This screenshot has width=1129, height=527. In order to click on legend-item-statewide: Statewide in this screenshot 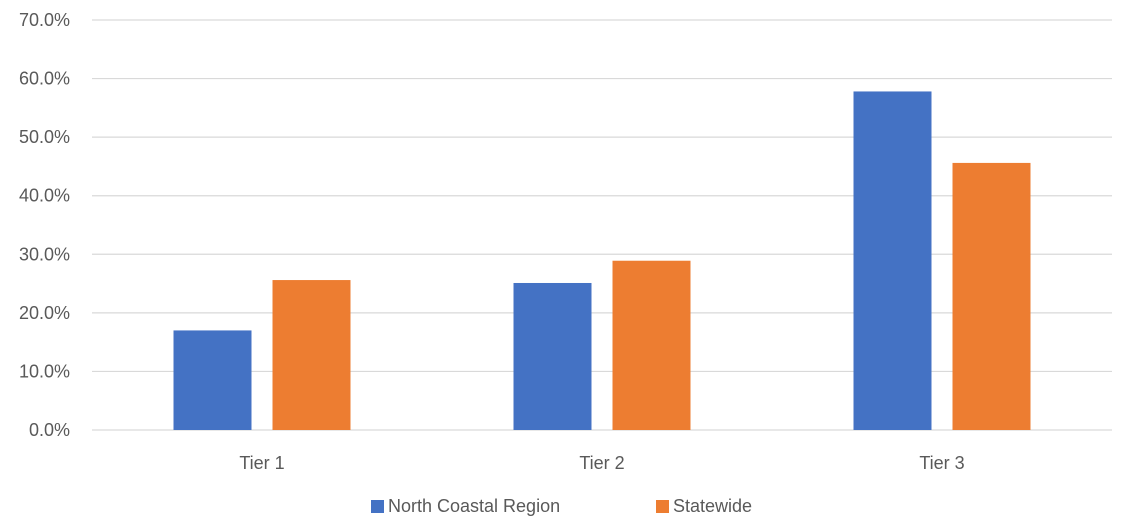, I will do `click(704, 506)`.